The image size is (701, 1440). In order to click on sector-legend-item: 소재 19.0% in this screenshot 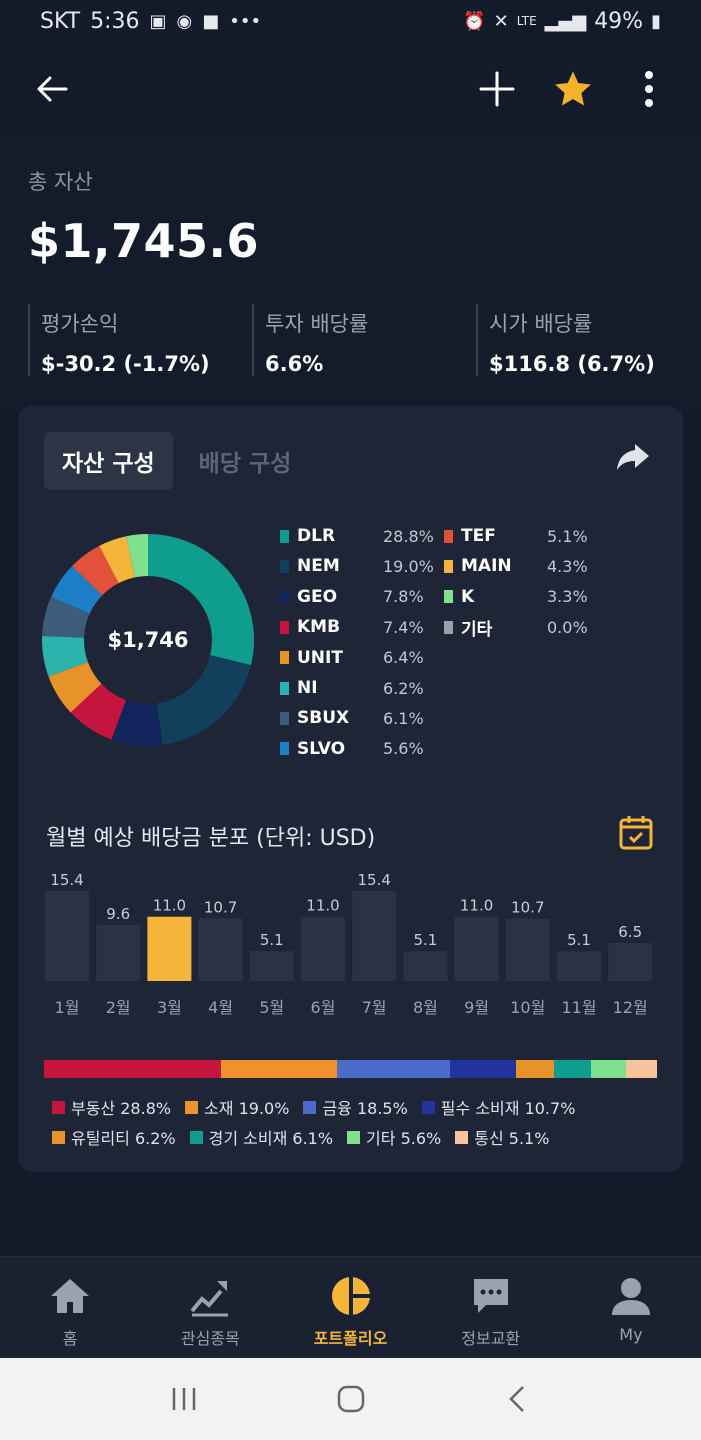, I will do `click(237, 1107)`.